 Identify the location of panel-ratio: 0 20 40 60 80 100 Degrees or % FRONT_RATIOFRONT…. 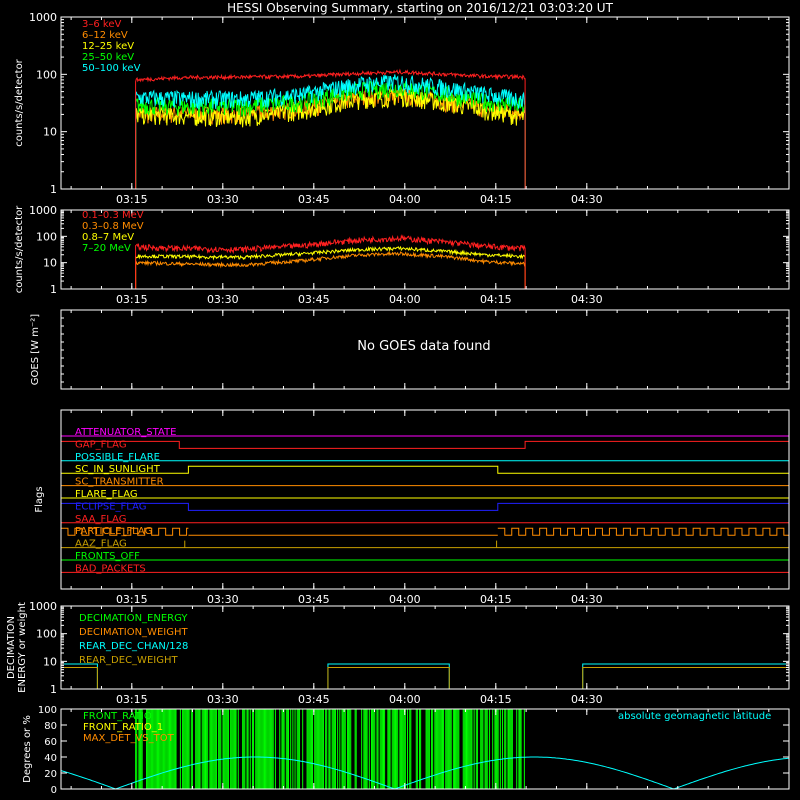
(406, 750).